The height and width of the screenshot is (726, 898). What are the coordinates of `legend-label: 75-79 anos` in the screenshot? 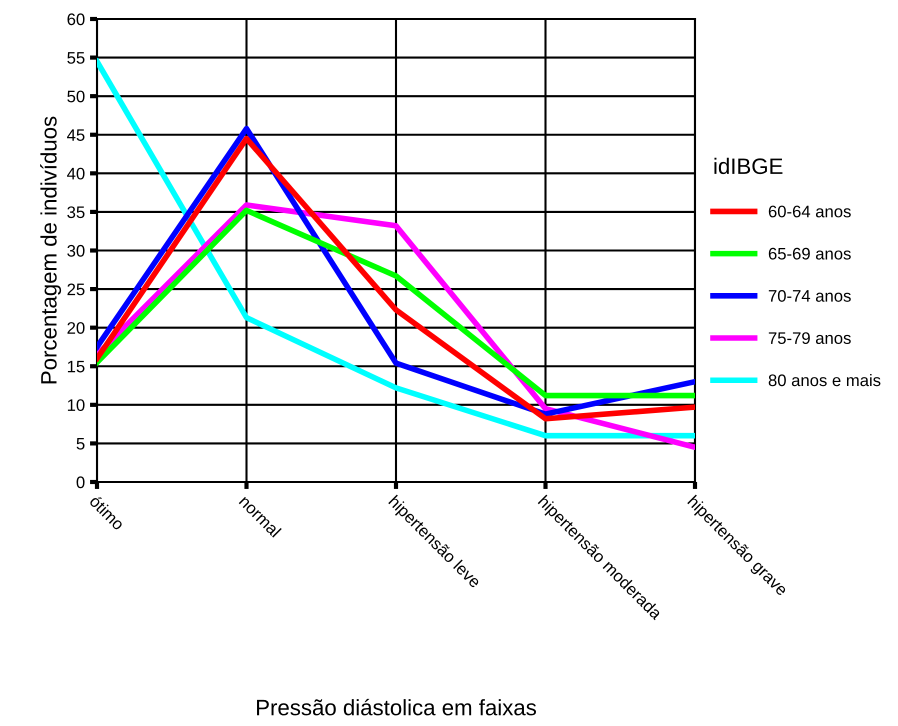 It's located at (809, 338).